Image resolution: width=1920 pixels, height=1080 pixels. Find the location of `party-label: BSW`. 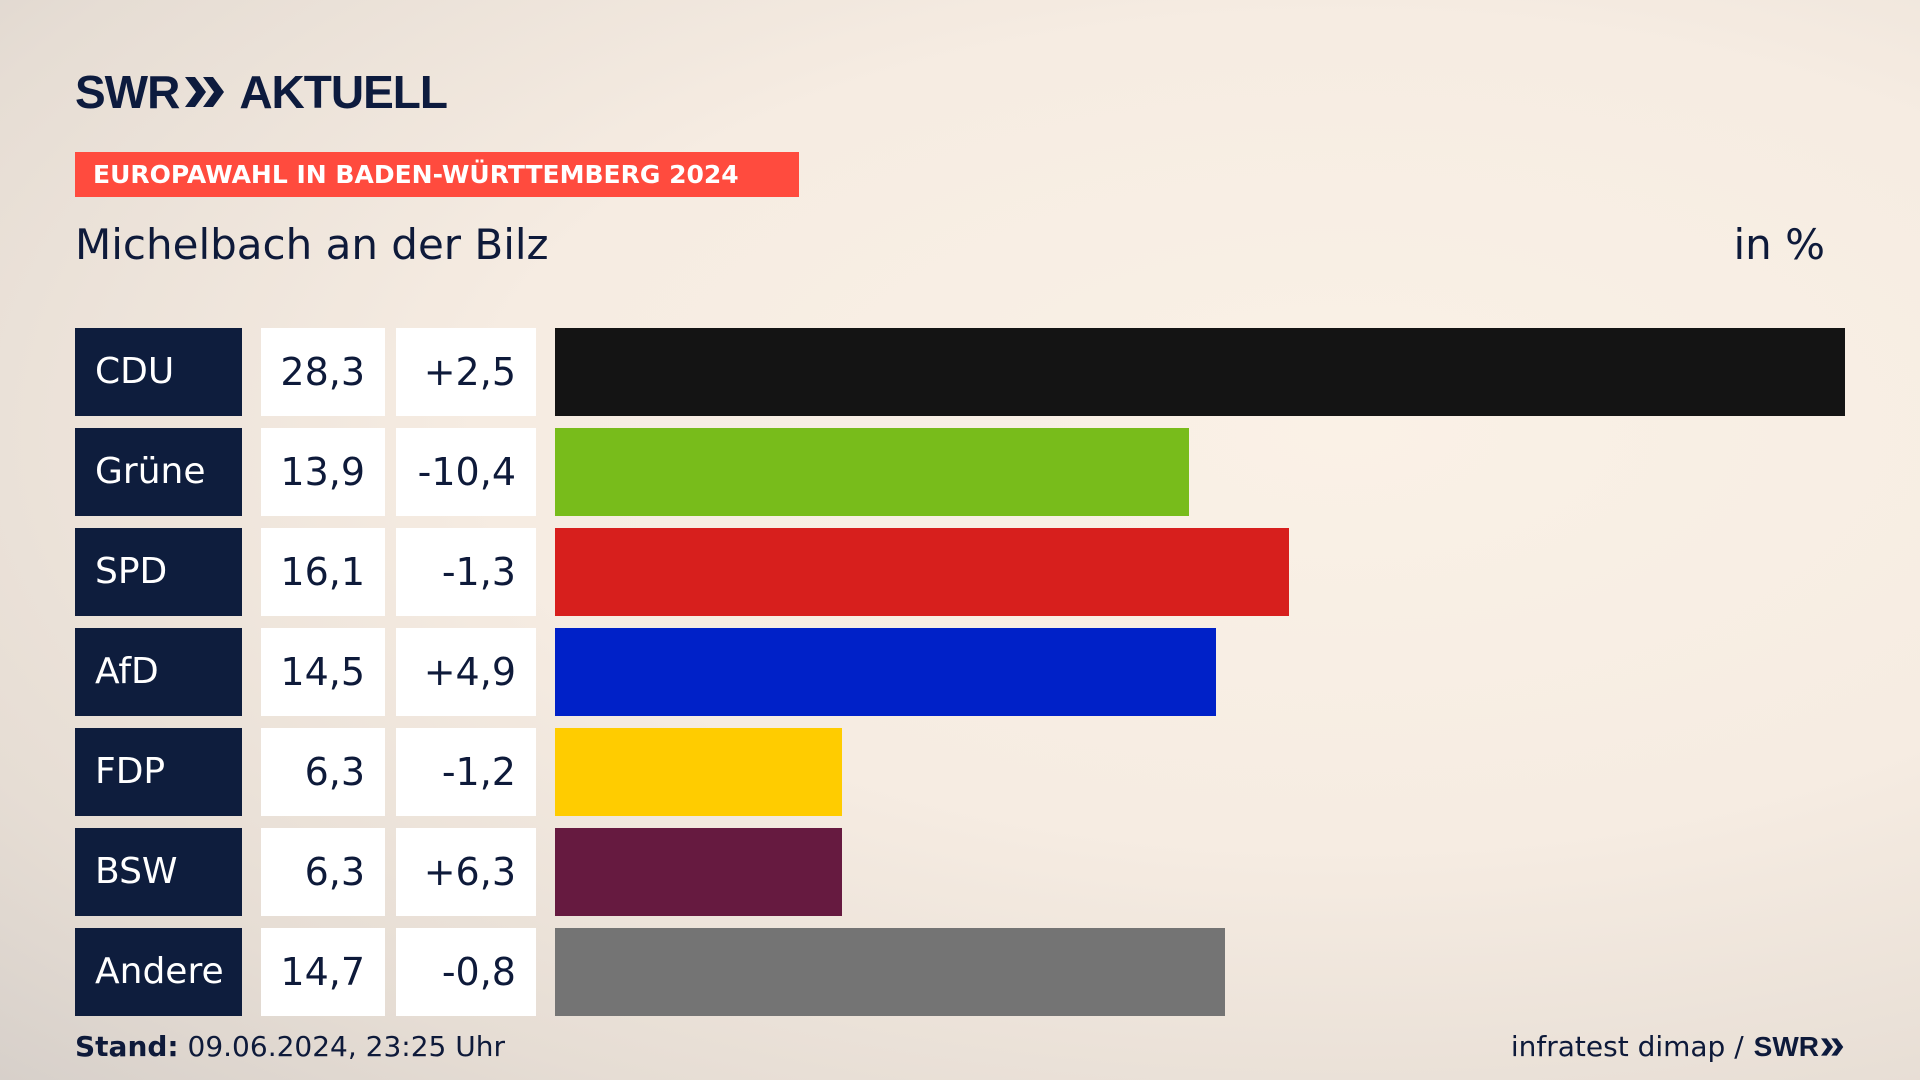

party-label: BSW is located at coordinates (158, 872).